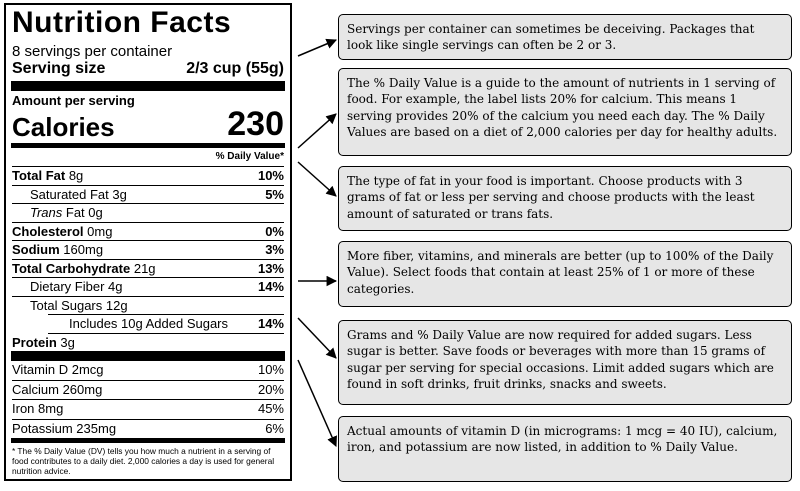 The image size is (800, 491). Describe the element at coordinates (270, 408) in the screenshot. I see `vitamin-dv: 45%` at that location.